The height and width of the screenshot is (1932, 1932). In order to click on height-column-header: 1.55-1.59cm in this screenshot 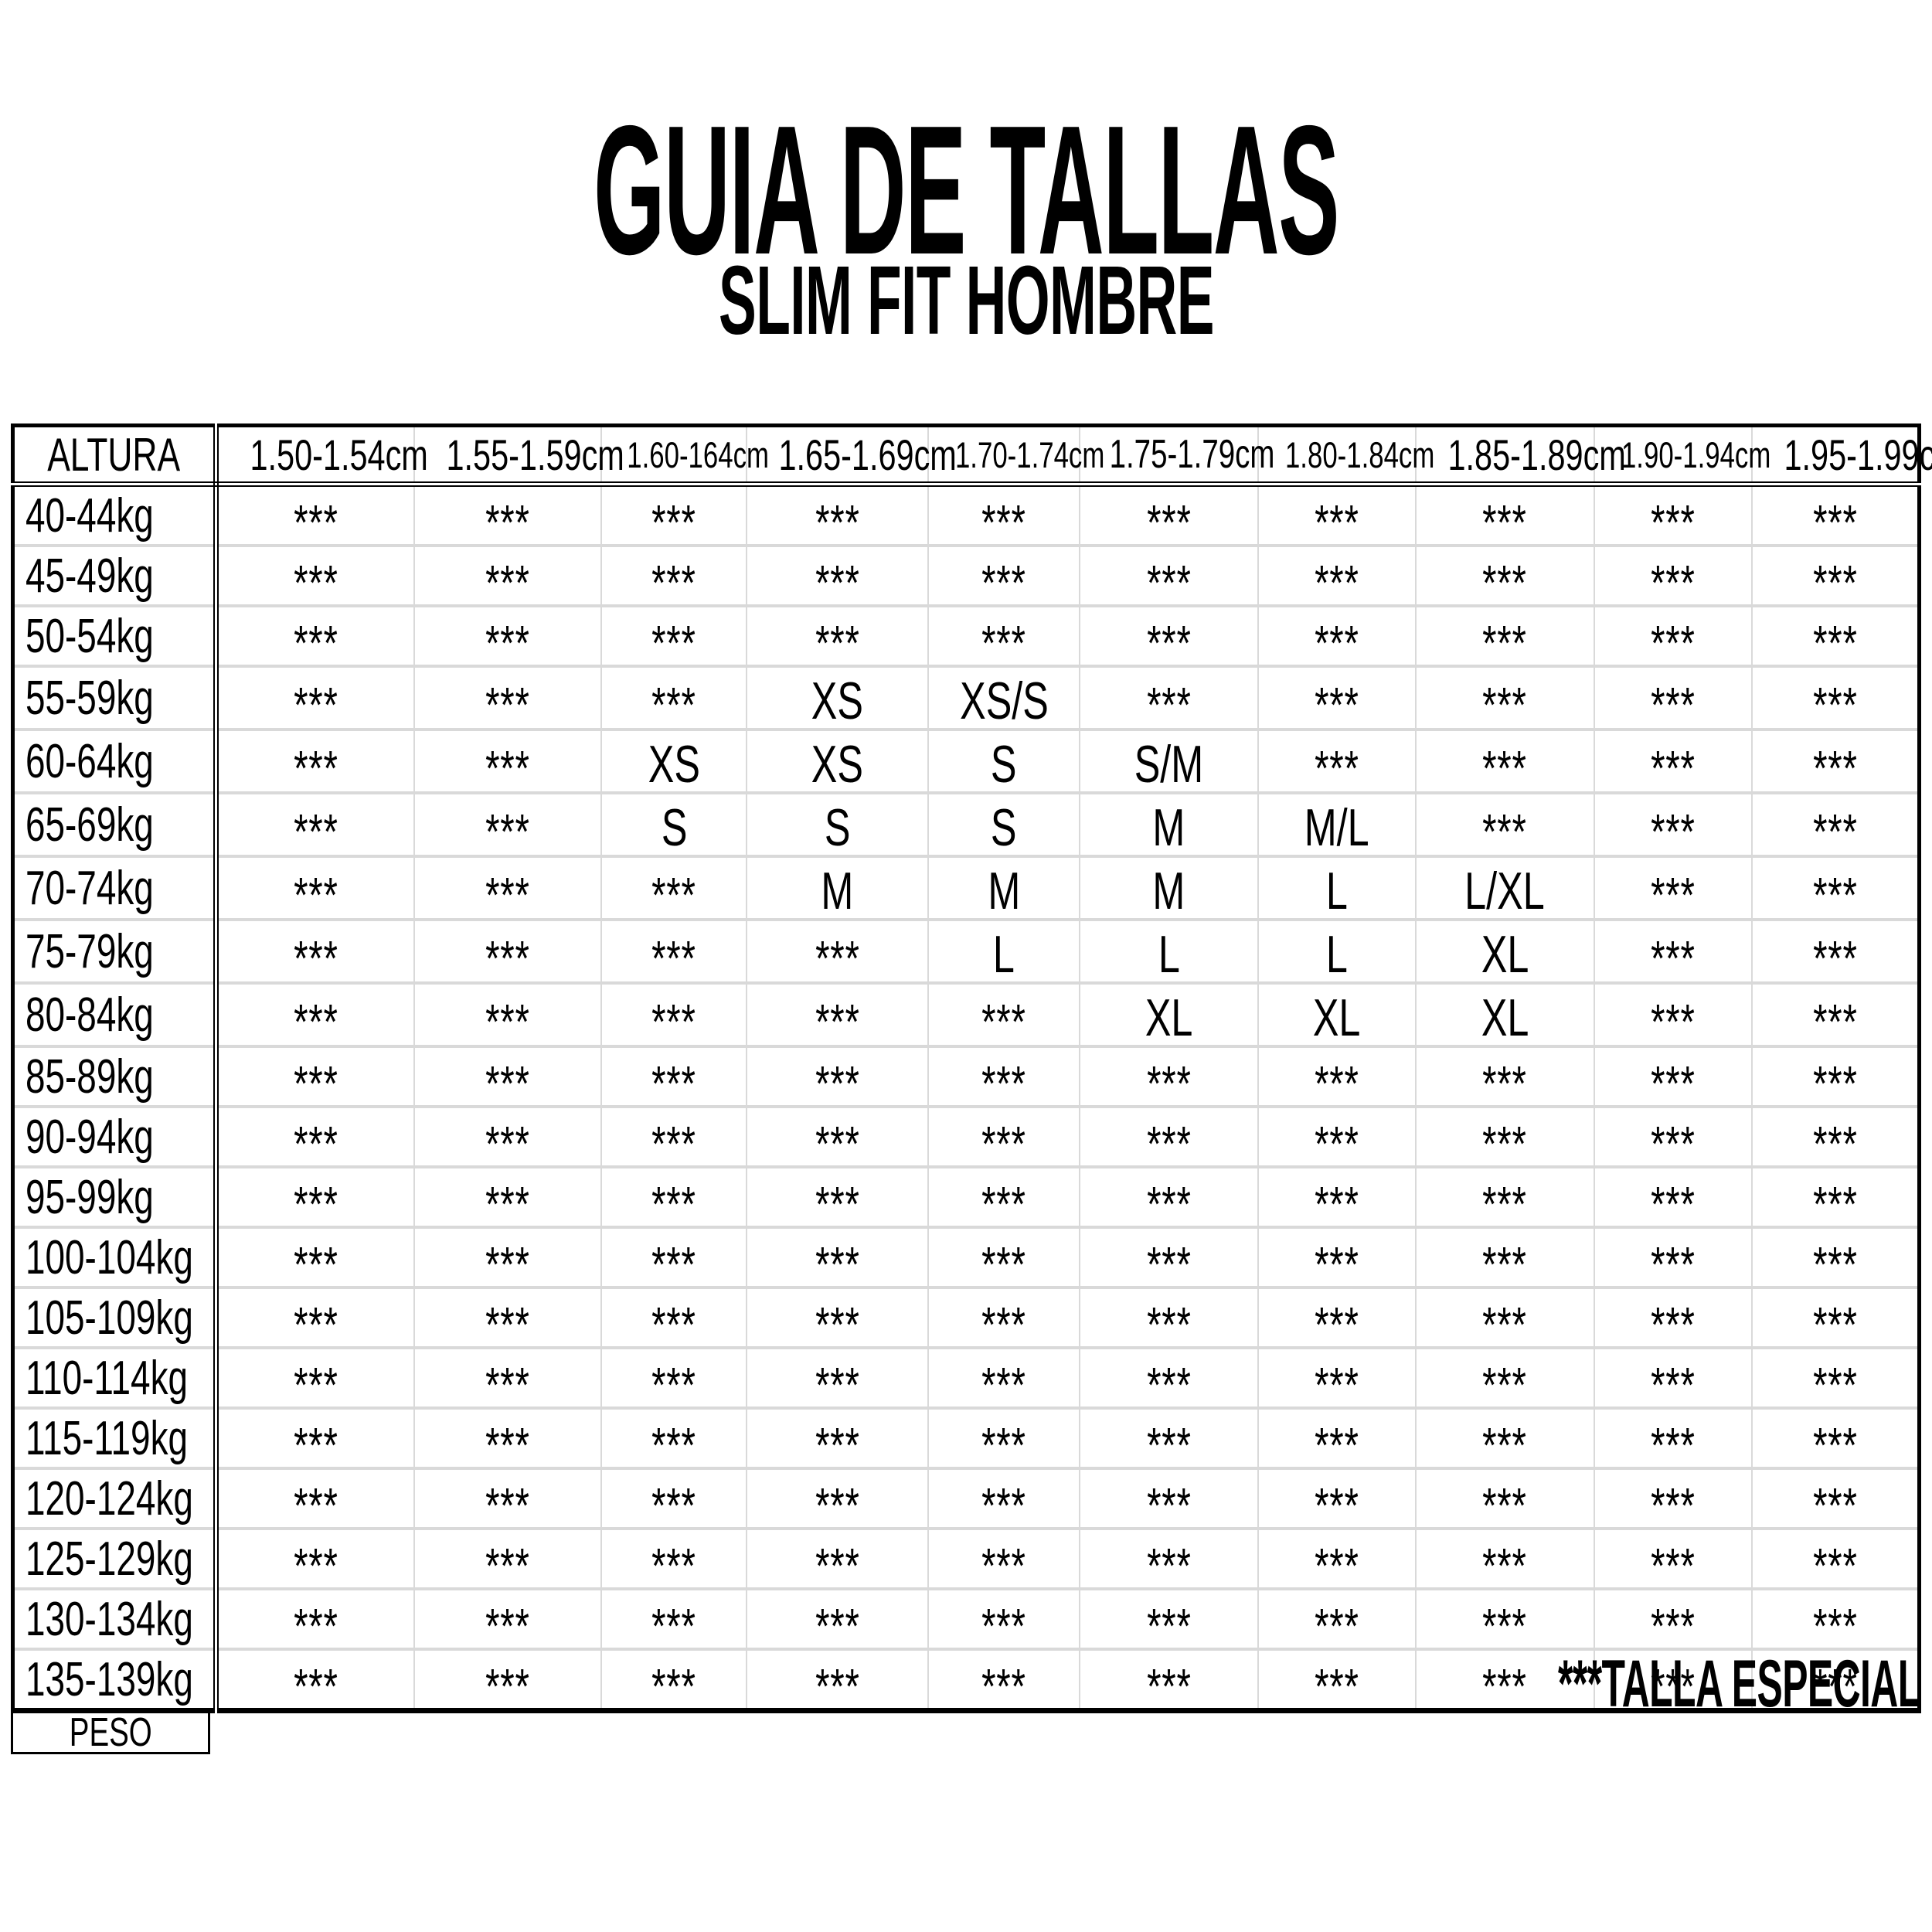, I will do `click(518, 456)`.